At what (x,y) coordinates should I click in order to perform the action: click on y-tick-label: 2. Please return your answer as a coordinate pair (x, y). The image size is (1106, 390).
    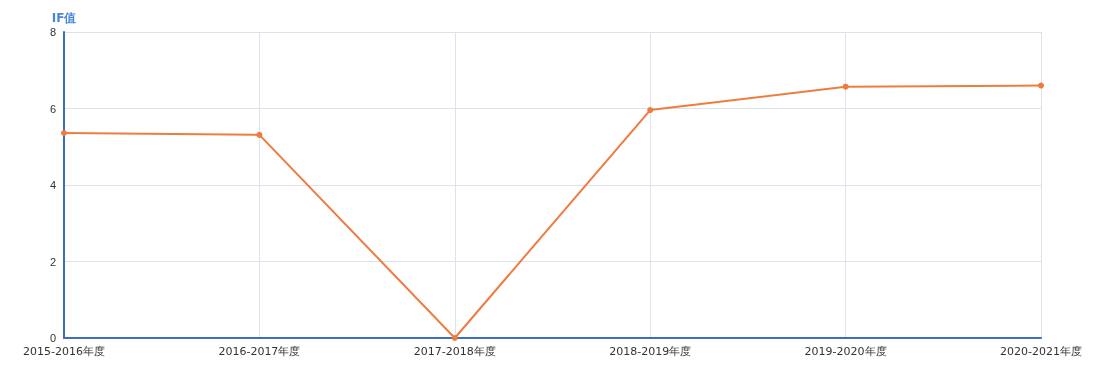
    Looking at the image, I should click on (52, 261).